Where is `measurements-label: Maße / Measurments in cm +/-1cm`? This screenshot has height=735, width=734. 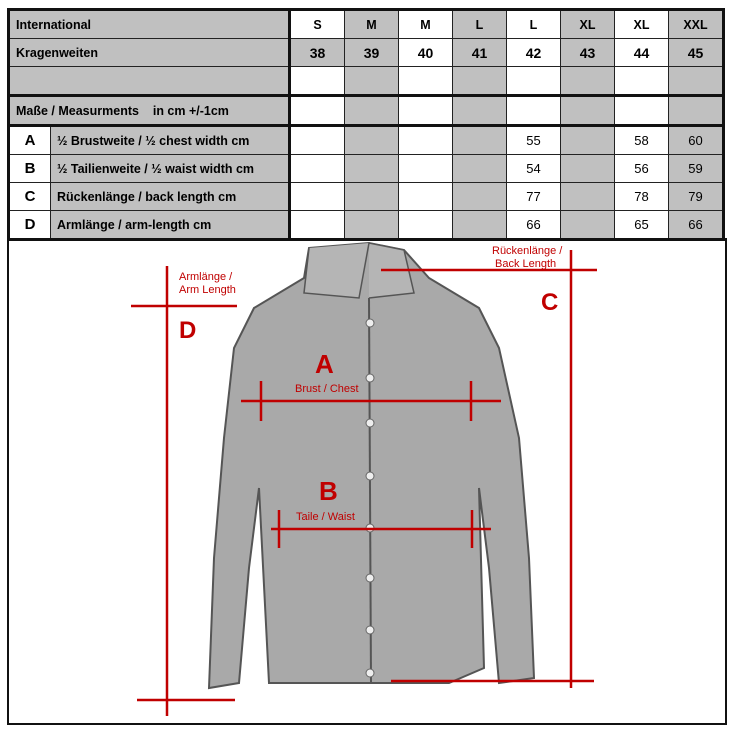
measurements-label: Maße / Measurments in cm +/-1cm is located at coordinates (149, 110).